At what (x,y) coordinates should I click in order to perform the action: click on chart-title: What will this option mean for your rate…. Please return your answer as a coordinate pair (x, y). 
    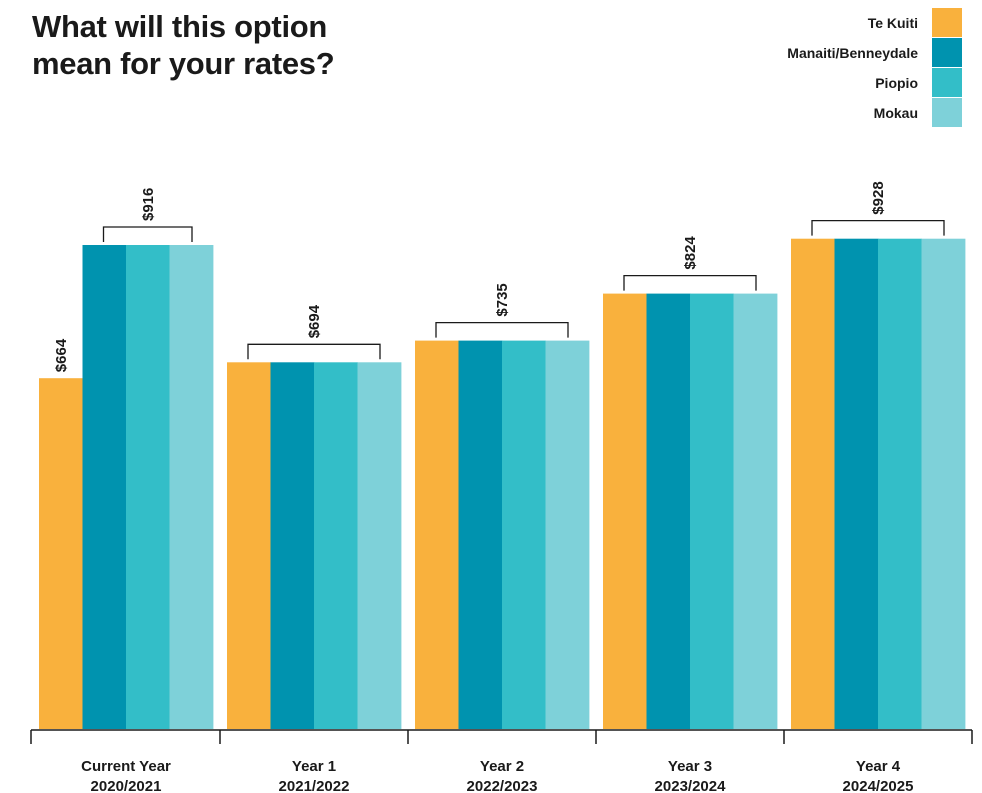
    Looking at the image, I should click on (183, 45).